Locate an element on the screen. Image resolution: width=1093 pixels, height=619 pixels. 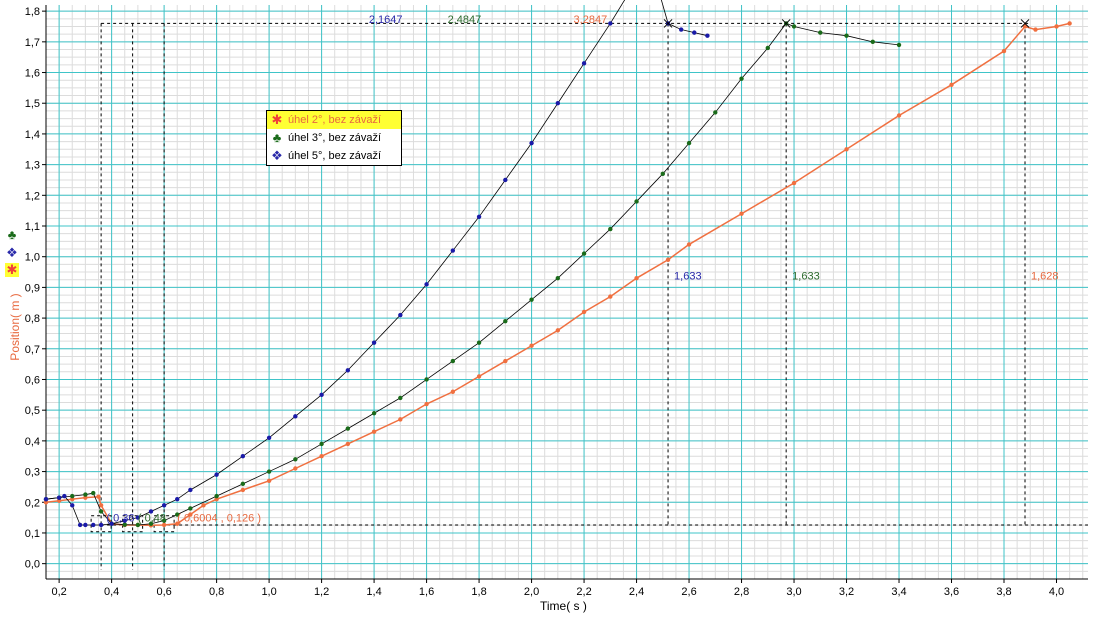
y-tick-label: 0,4 is located at coordinates (32, 442).